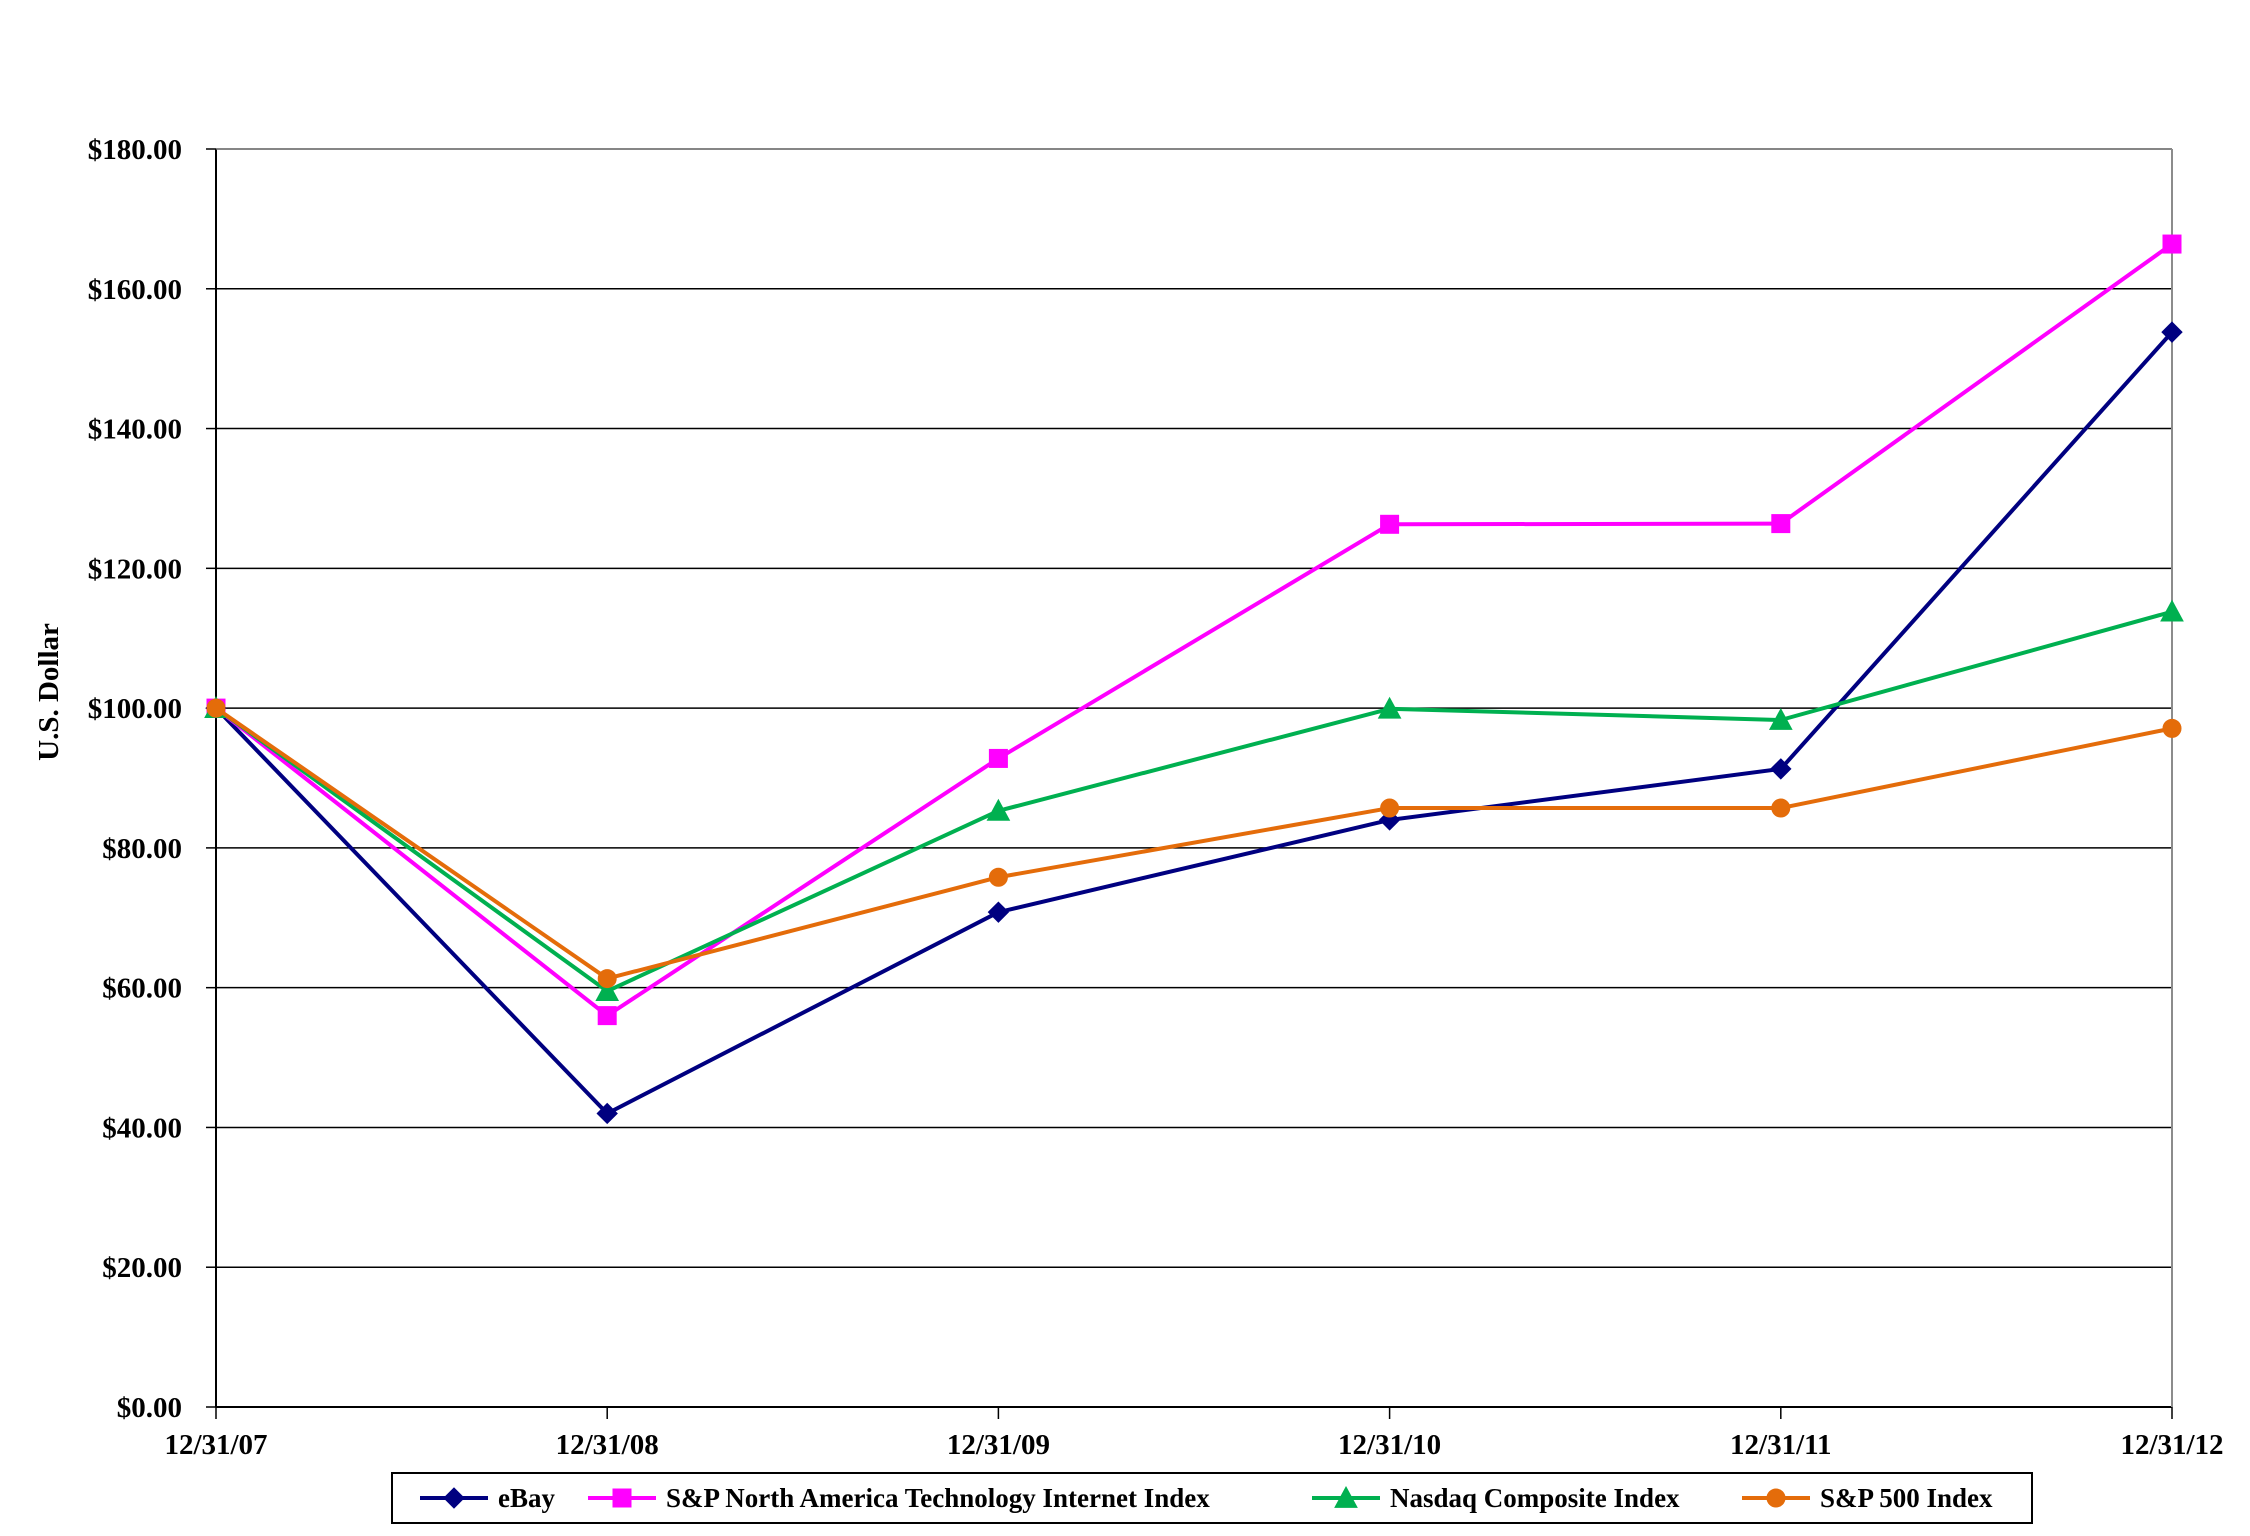 The width and height of the screenshot is (2250, 1536). Describe the element at coordinates (1535, 1498) in the screenshot. I see `legend-label: Nasdaq Composite Index` at that location.